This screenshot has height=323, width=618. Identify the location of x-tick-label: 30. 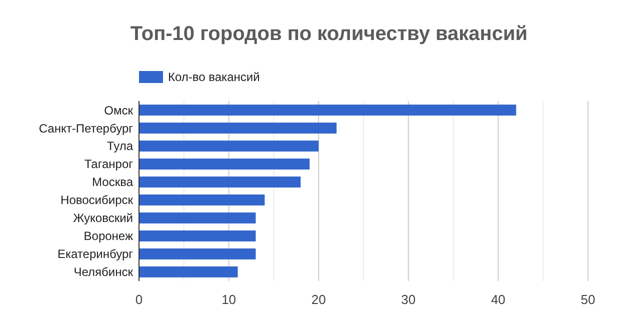
(408, 299).